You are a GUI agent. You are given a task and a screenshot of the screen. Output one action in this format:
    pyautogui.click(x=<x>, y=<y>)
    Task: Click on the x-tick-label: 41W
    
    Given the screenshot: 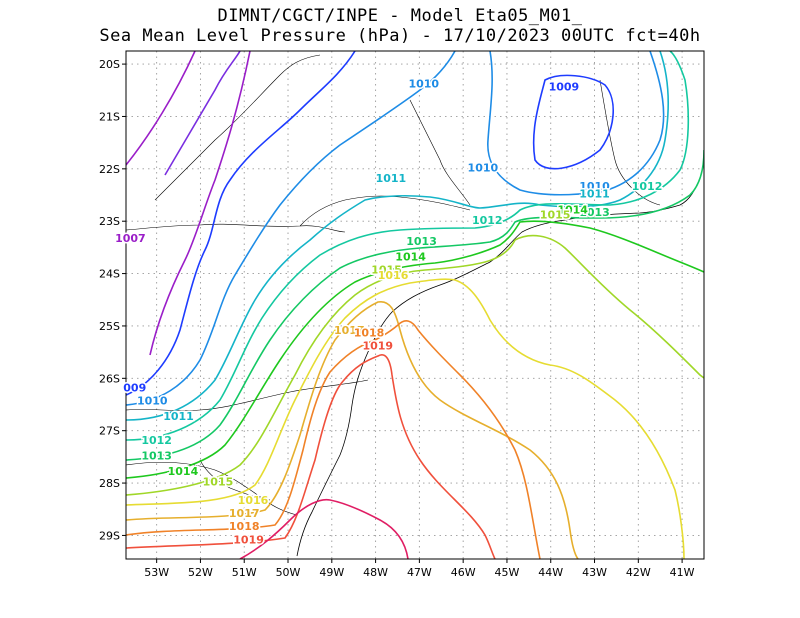 What is the action you would take?
    pyautogui.click(x=682, y=572)
    